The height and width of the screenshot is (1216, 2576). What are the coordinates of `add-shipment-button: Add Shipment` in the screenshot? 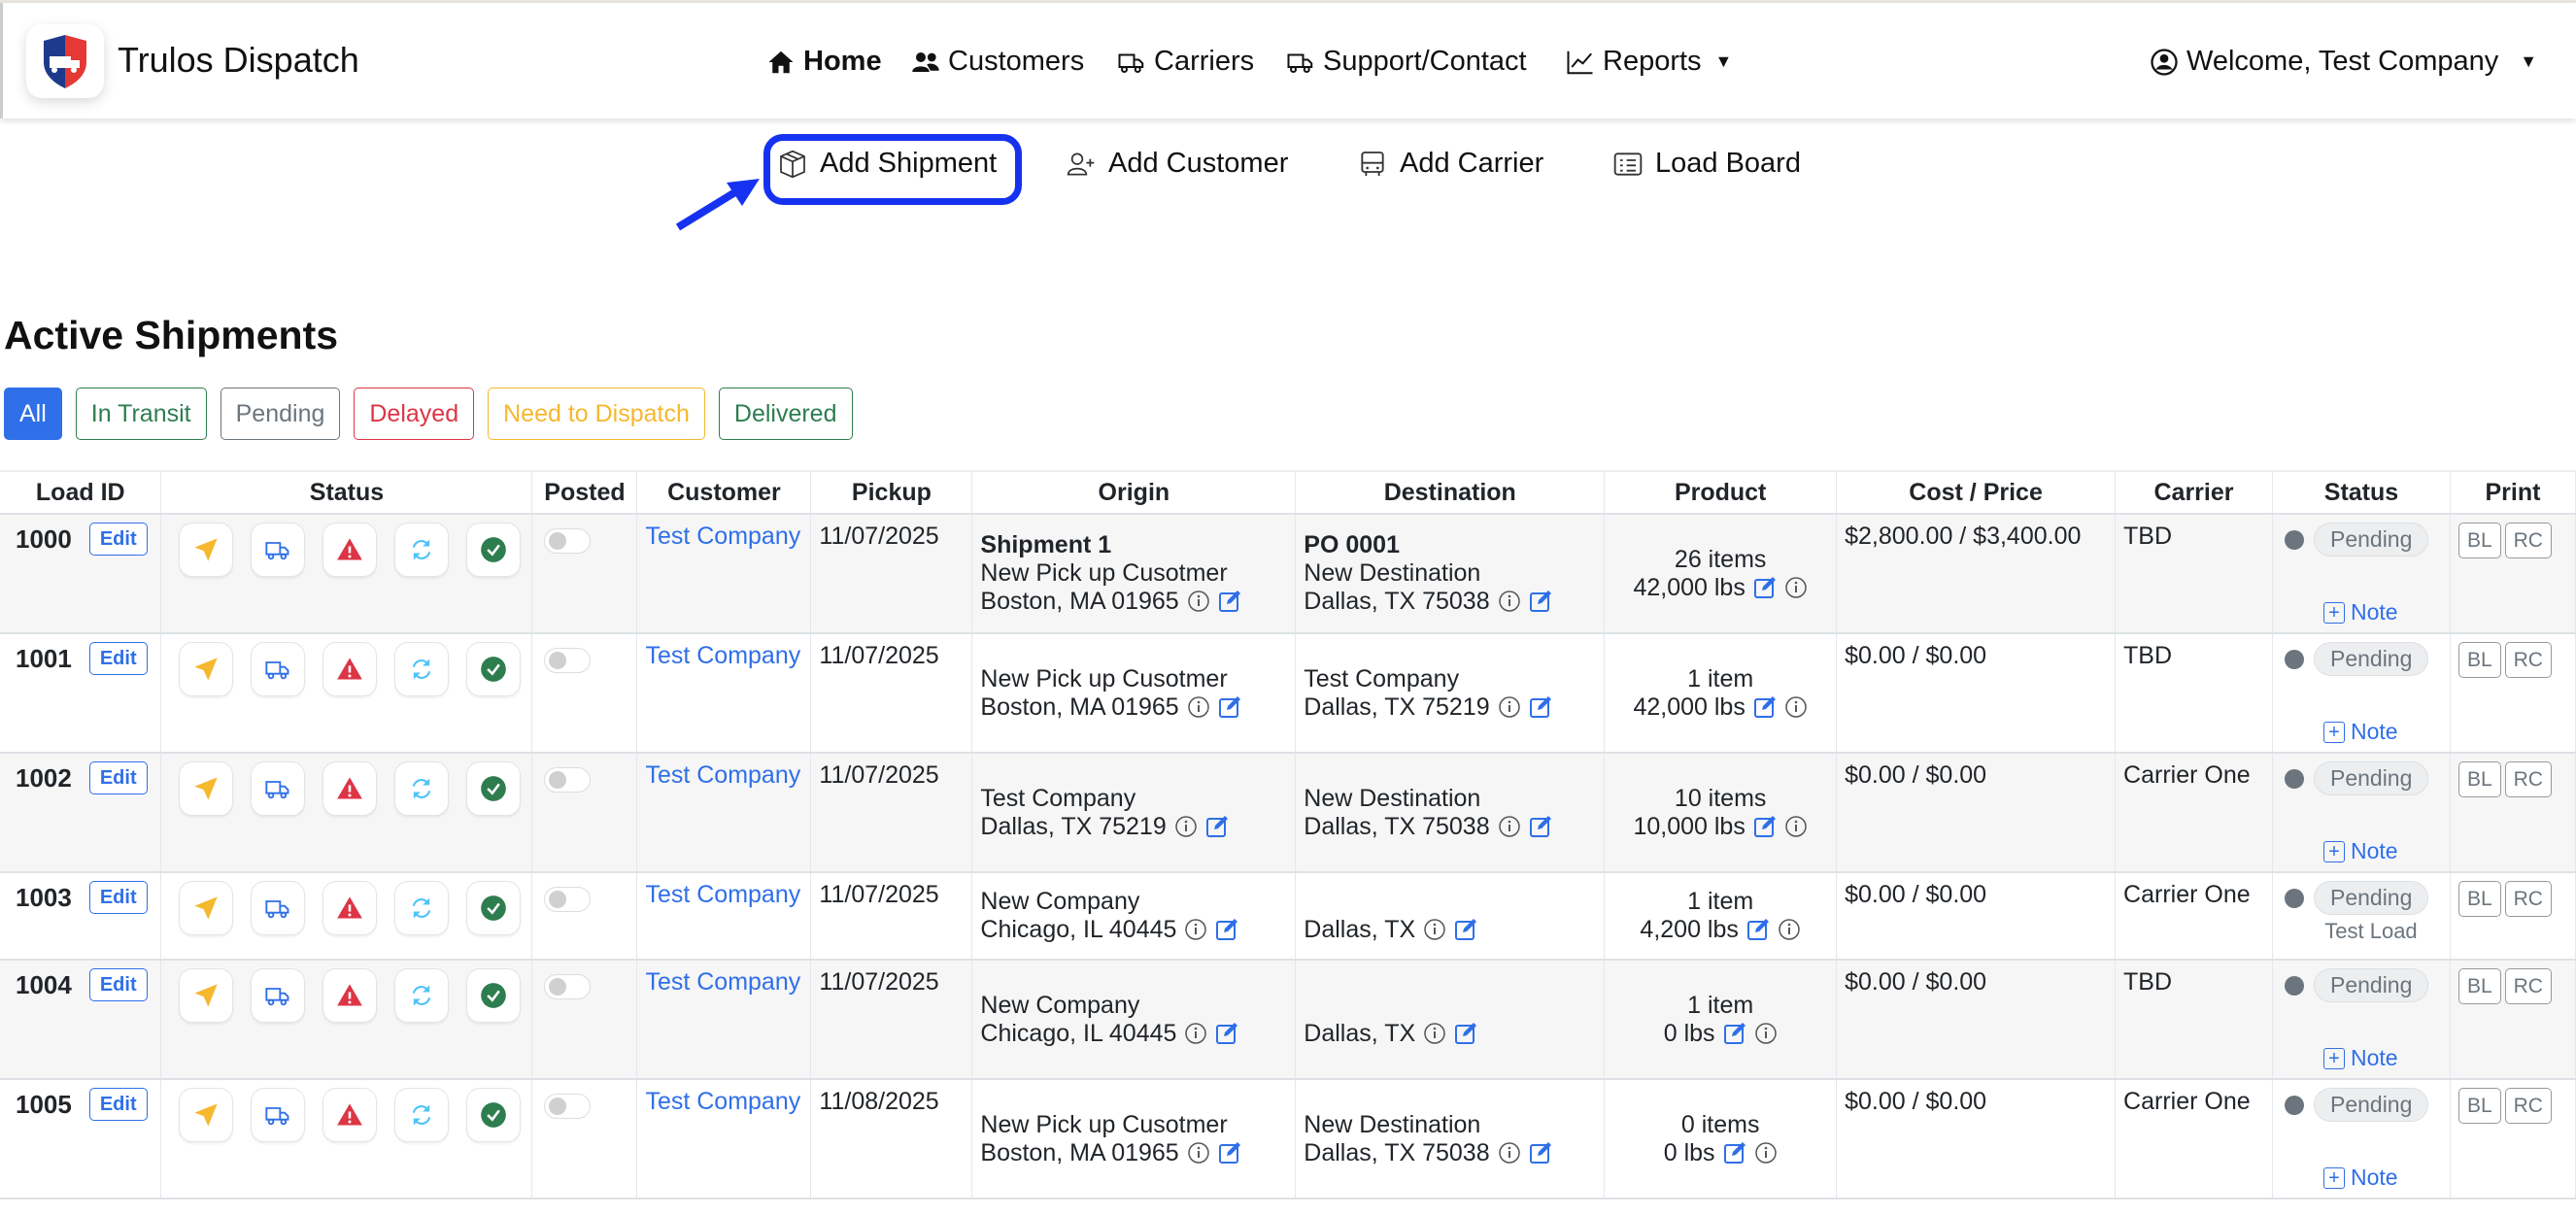 It's located at (887, 164).